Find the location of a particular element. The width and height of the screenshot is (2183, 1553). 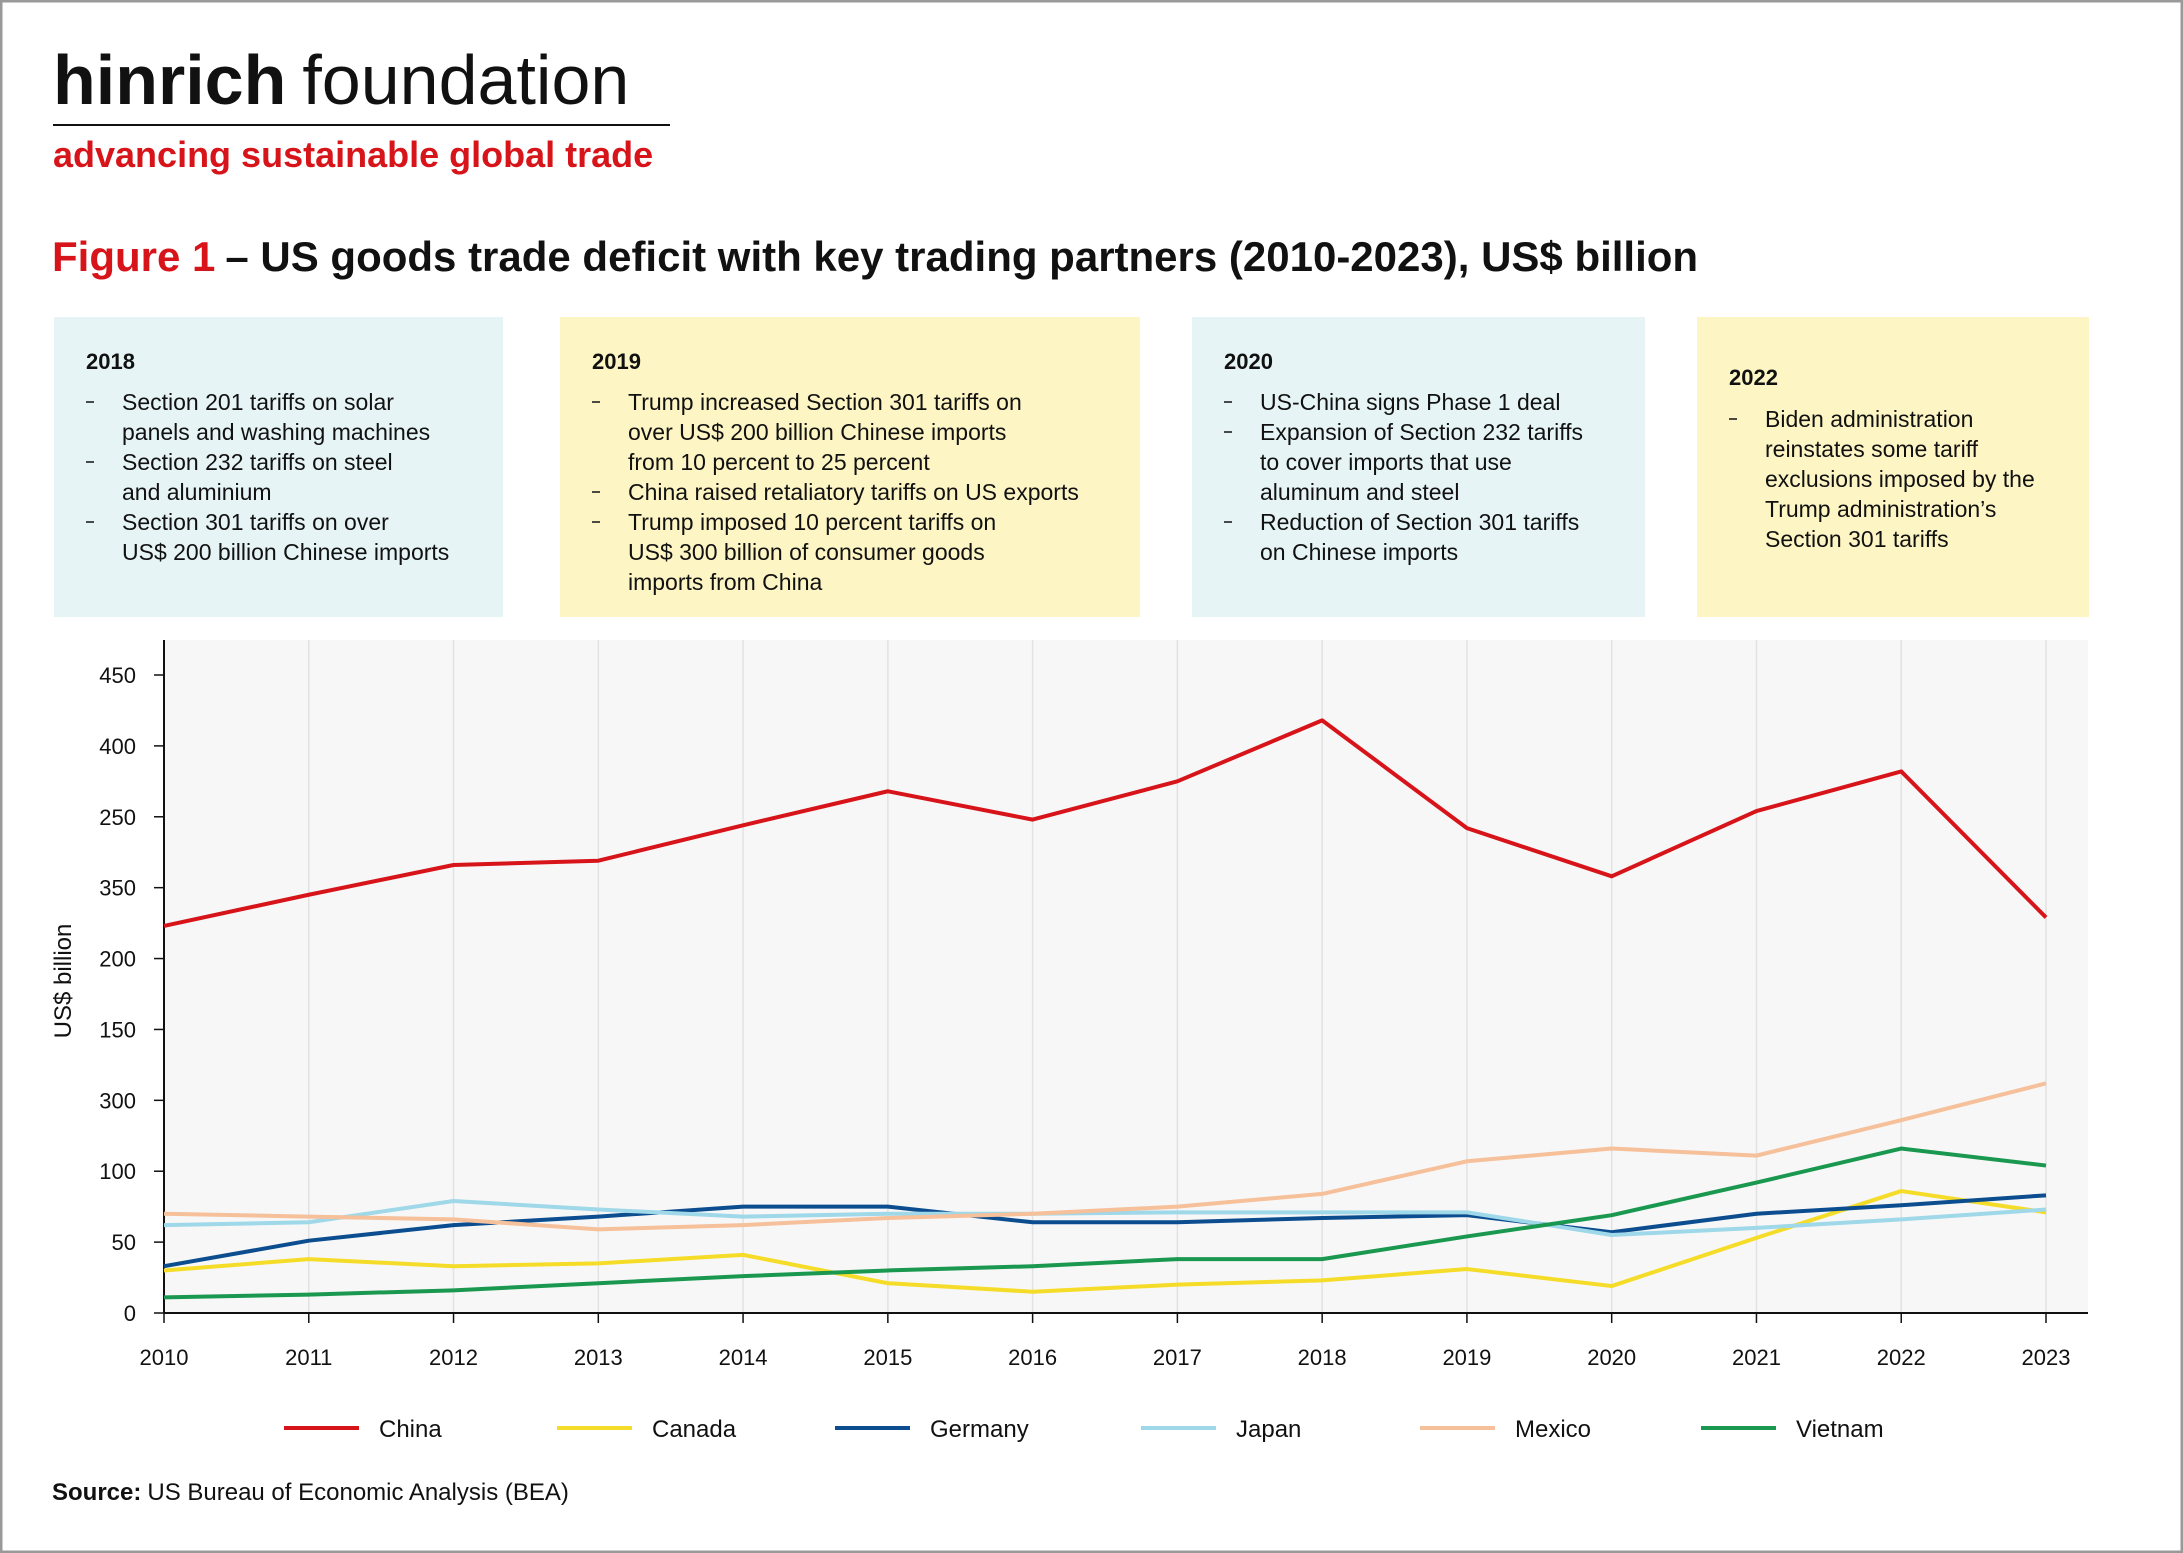

legend-label: Japan is located at coordinates (1268, 1429).